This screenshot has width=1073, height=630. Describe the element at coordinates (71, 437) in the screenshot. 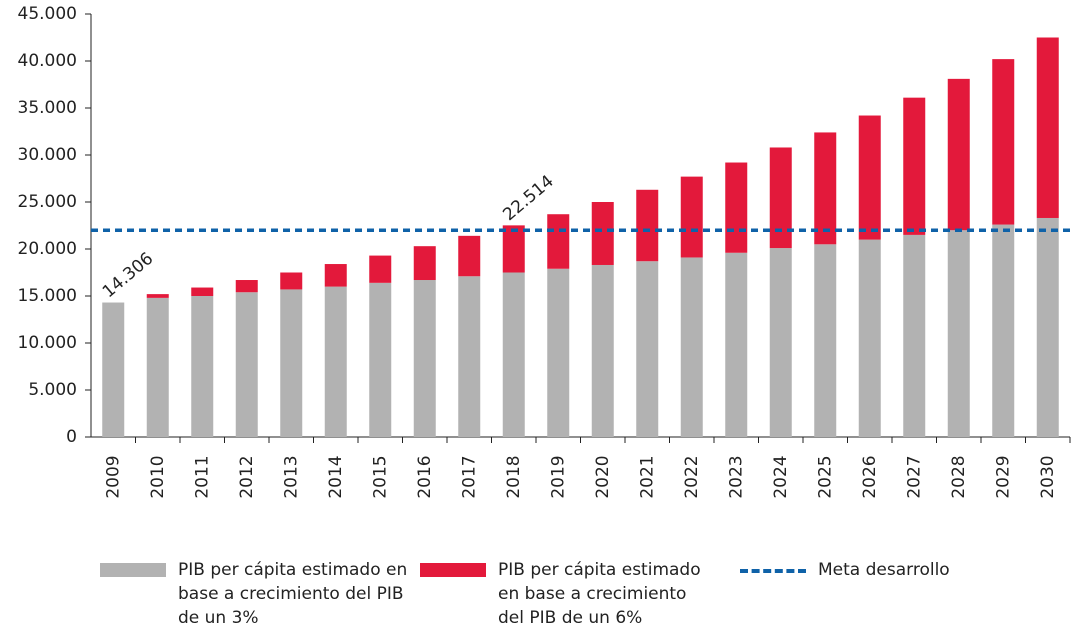

I see `y-tick-label: 0` at that location.